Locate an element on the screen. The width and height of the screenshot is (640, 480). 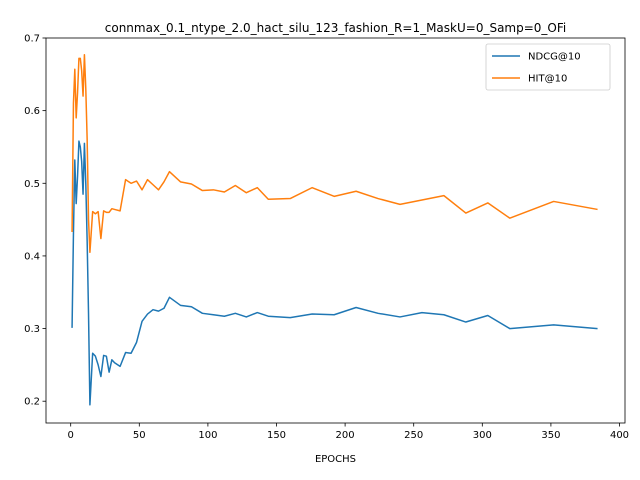
legend-label: HIT@10 is located at coordinates (547, 79).